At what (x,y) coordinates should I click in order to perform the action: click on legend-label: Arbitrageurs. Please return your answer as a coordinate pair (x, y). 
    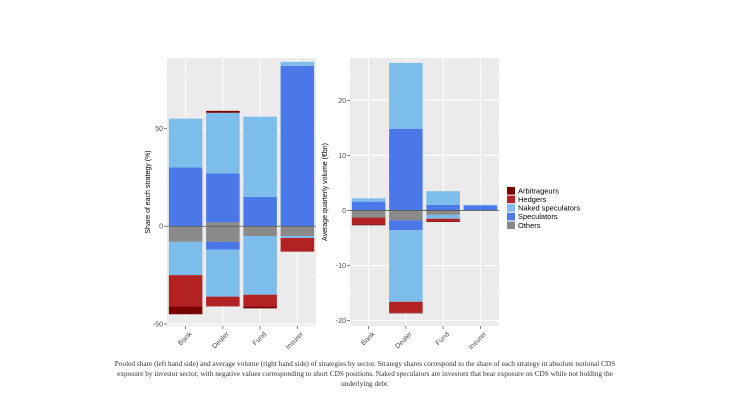
    Looking at the image, I should click on (538, 190).